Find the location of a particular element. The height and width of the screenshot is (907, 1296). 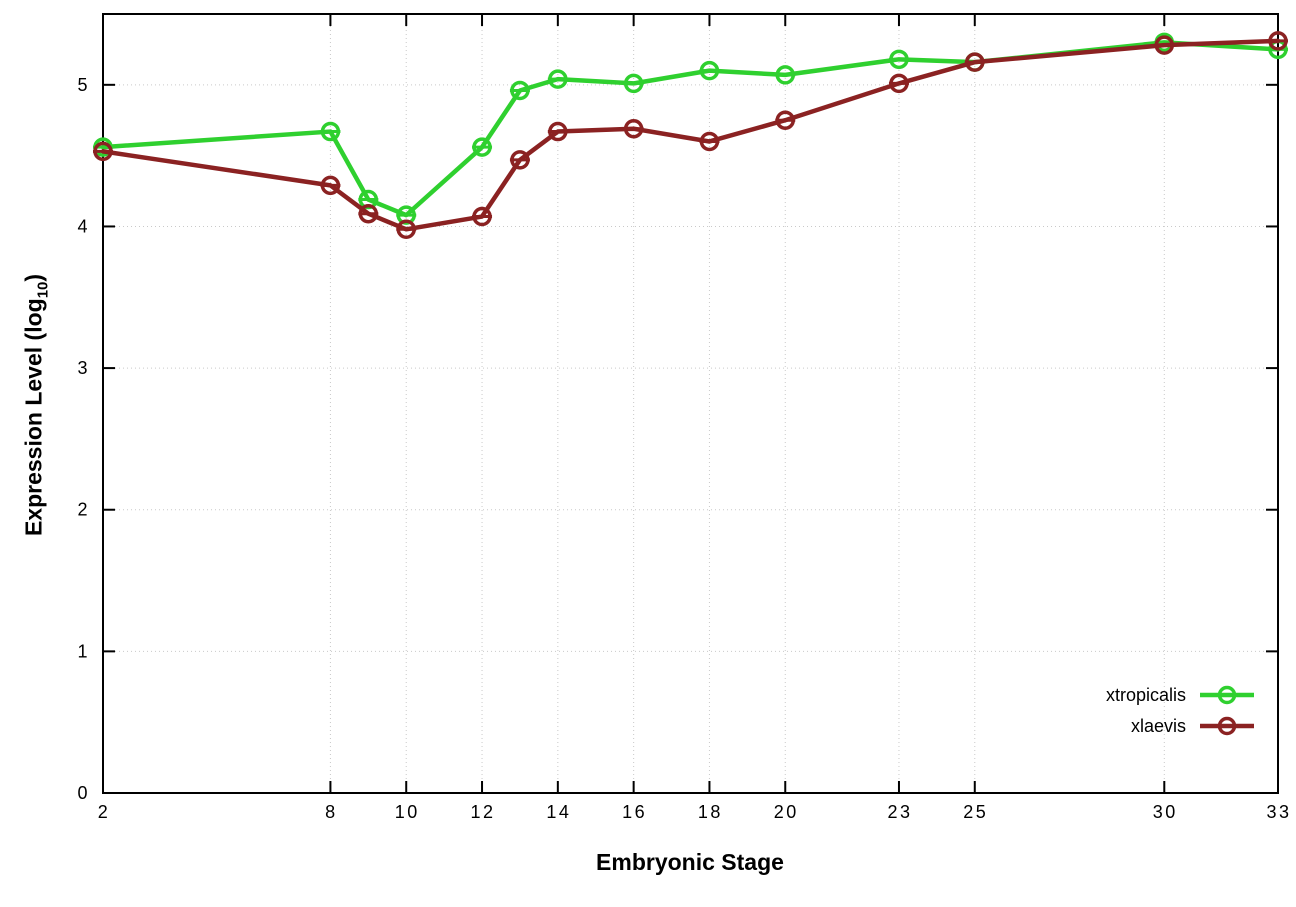

x-tick-label: 8 is located at coordinates (331, 812).